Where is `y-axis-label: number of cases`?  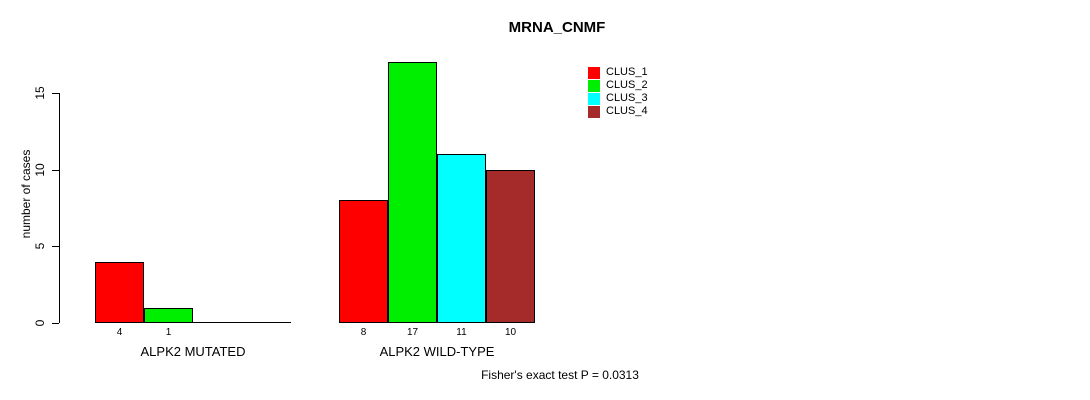
y-axis-label: number of cases is located at coordinates (26, 194).